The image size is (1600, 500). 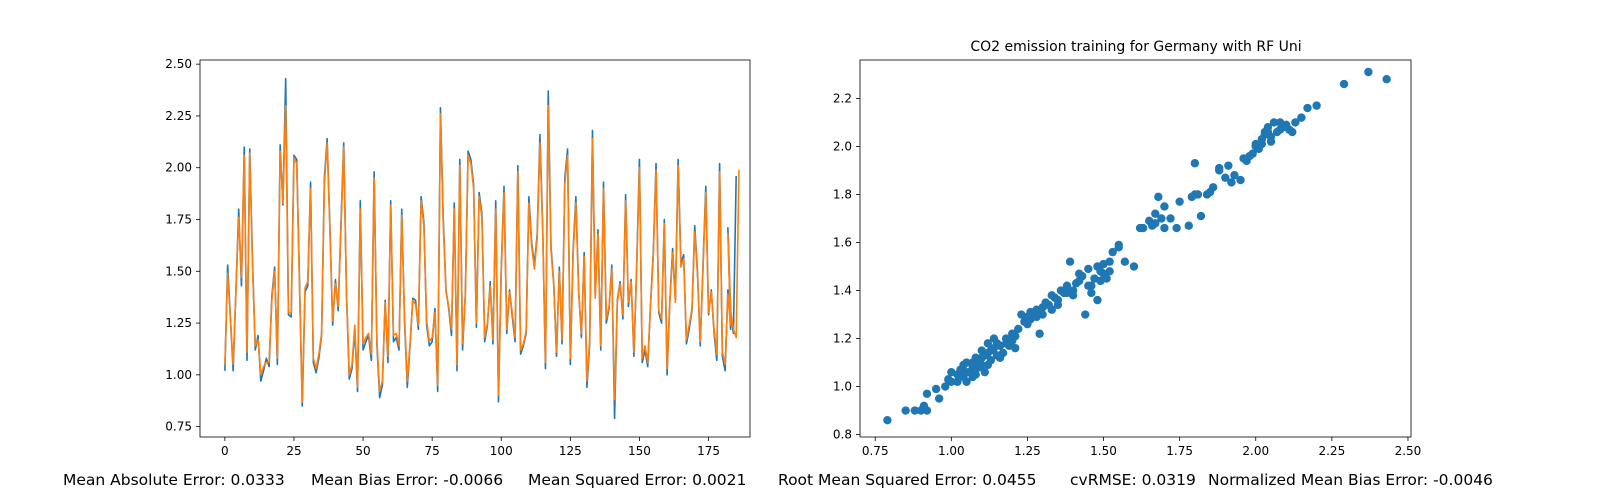 What do you see at coordinates (951, 451) in the screenshot?
I see `scatter-chart-xtick-label: 1.00` at bounding box center [951, 451].